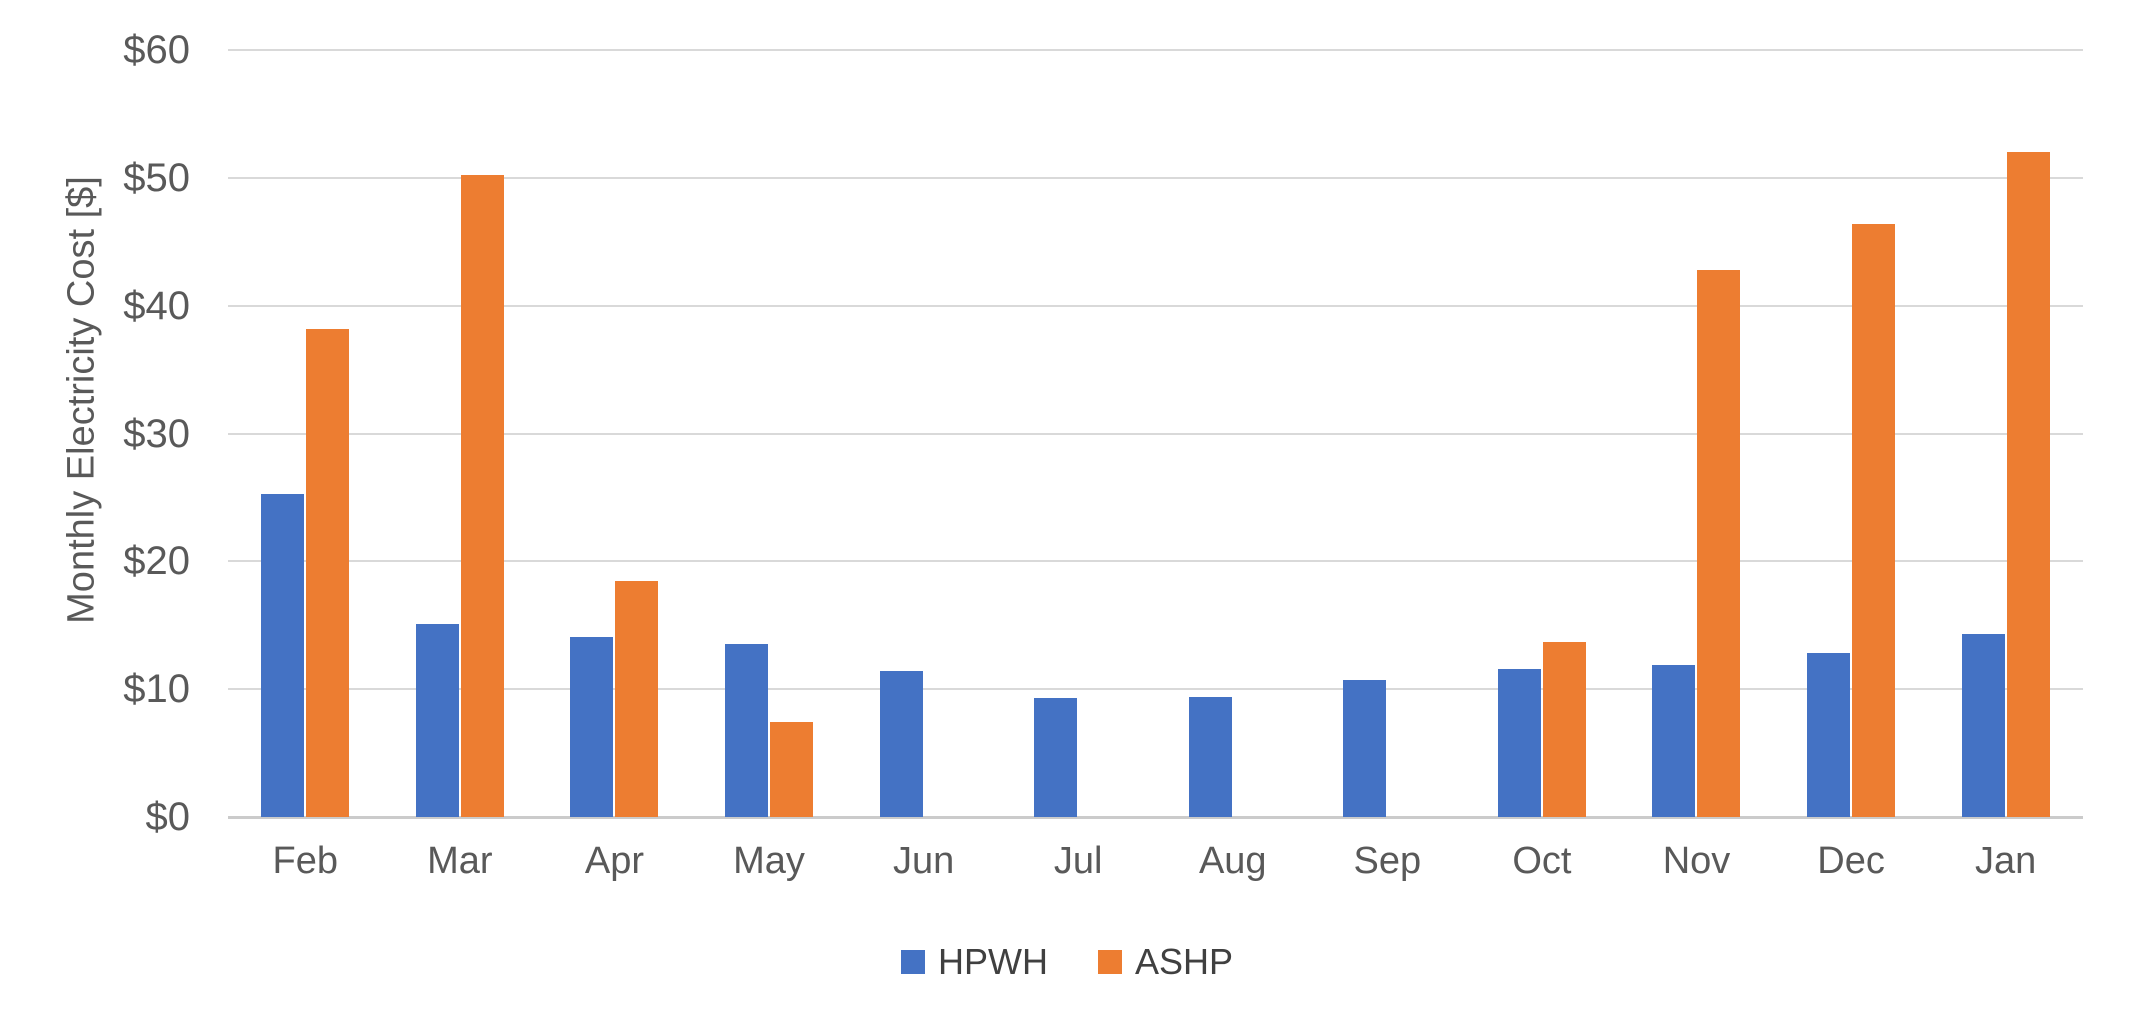  I want to click on x-tick-label-jun: Jun, so click(923, 861).